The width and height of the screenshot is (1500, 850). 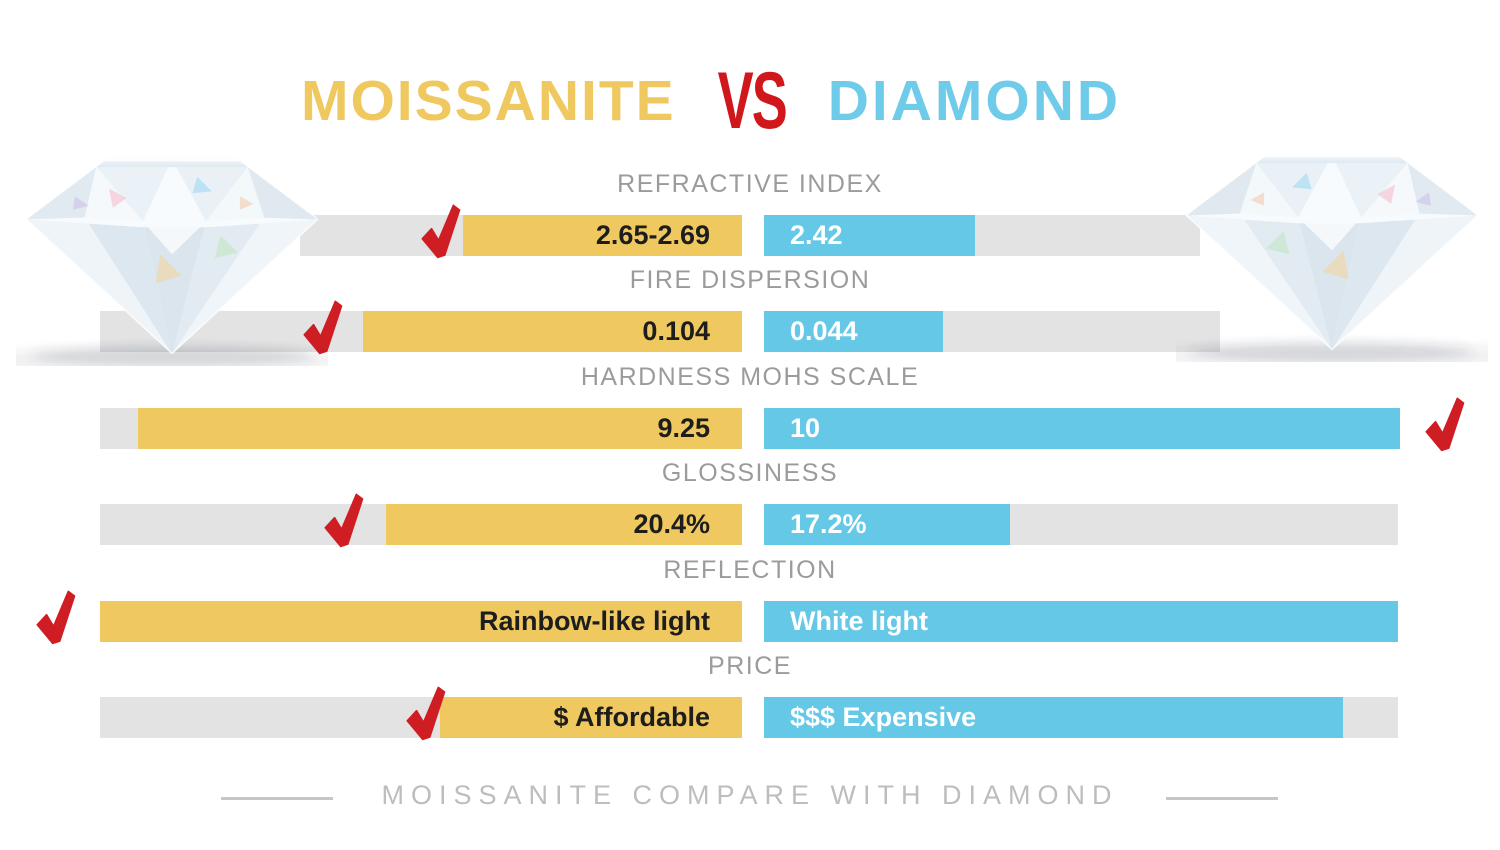 I want to click on page-title: MOISSANITE VS DIAMOND, so click(x=750, y=101).